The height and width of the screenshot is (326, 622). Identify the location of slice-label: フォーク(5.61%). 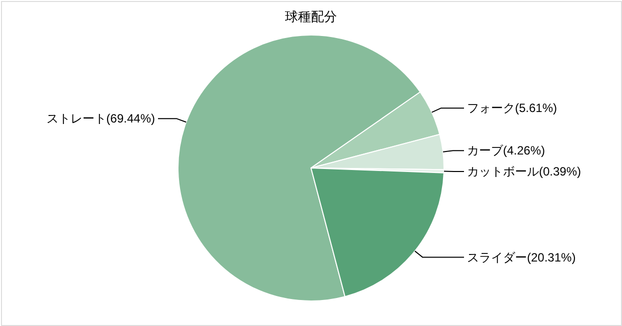
(512, 108).